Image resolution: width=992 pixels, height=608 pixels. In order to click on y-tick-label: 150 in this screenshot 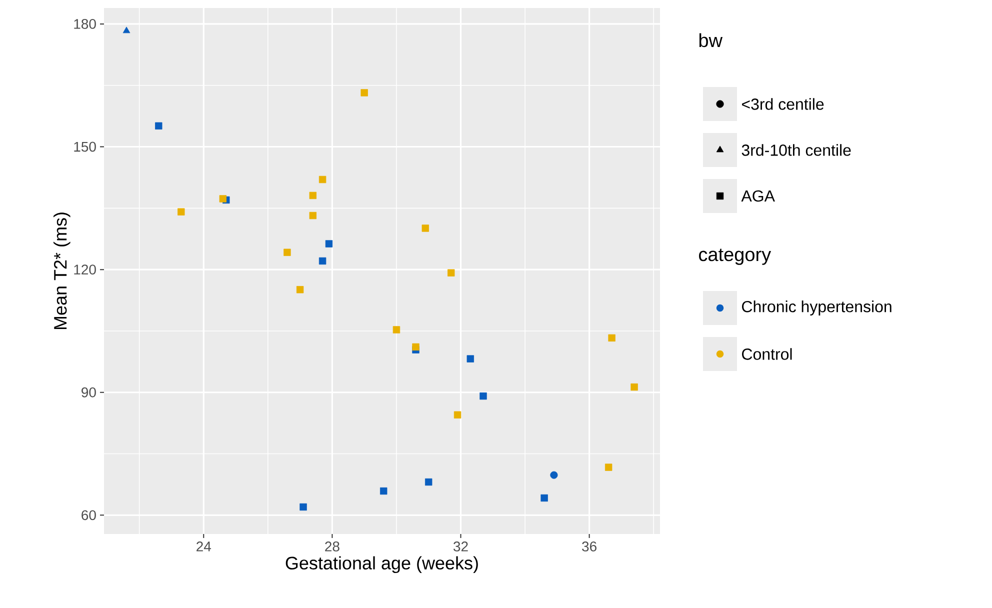, I will do `click(85, 147)`.